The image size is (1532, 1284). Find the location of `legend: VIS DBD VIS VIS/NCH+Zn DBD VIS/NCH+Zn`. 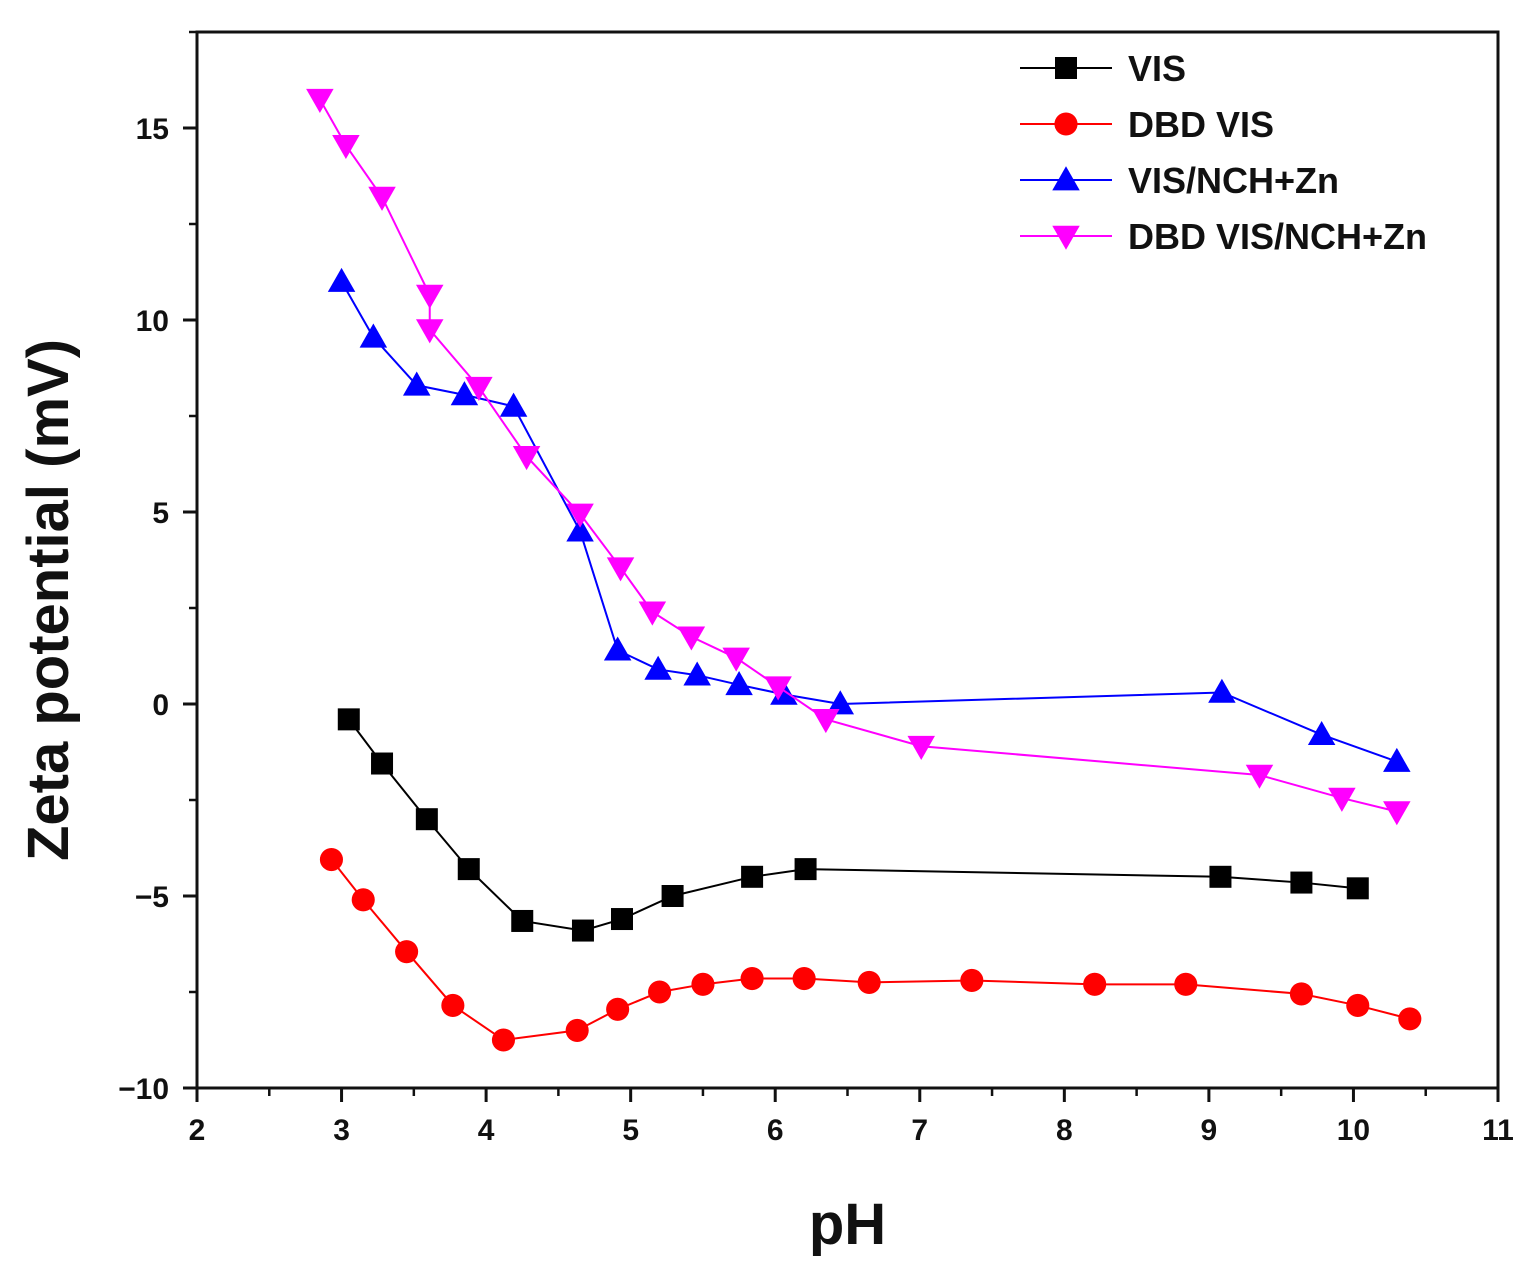

legend: VIS DBD VIS VIS/NCH+Zn DBD VIS/NCH+Zn is located at coordinates (1223, 152).